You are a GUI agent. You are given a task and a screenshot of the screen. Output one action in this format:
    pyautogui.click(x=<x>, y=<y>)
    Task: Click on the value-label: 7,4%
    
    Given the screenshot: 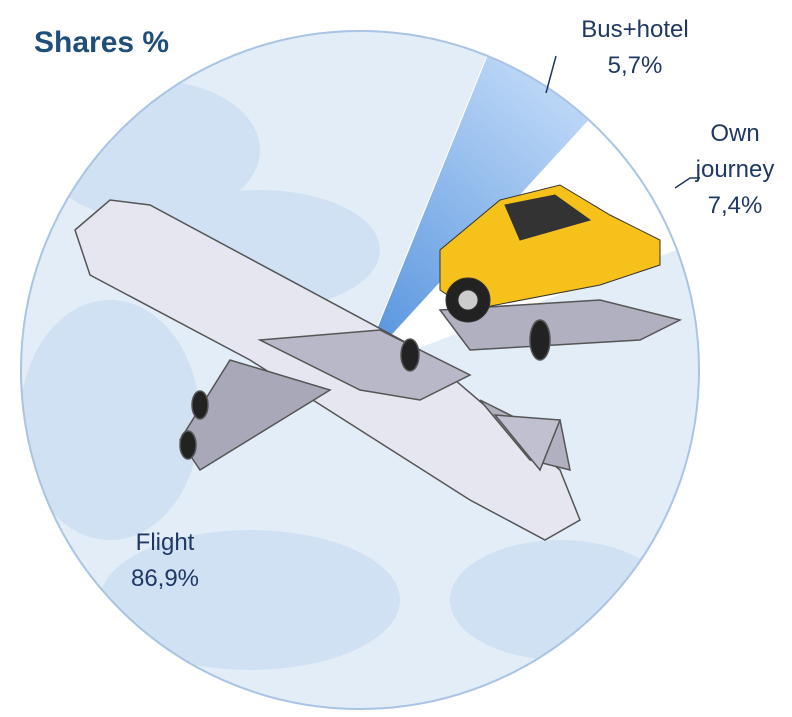 What is the action you would take?
    pyautogui.click(x=735, y=205)
    